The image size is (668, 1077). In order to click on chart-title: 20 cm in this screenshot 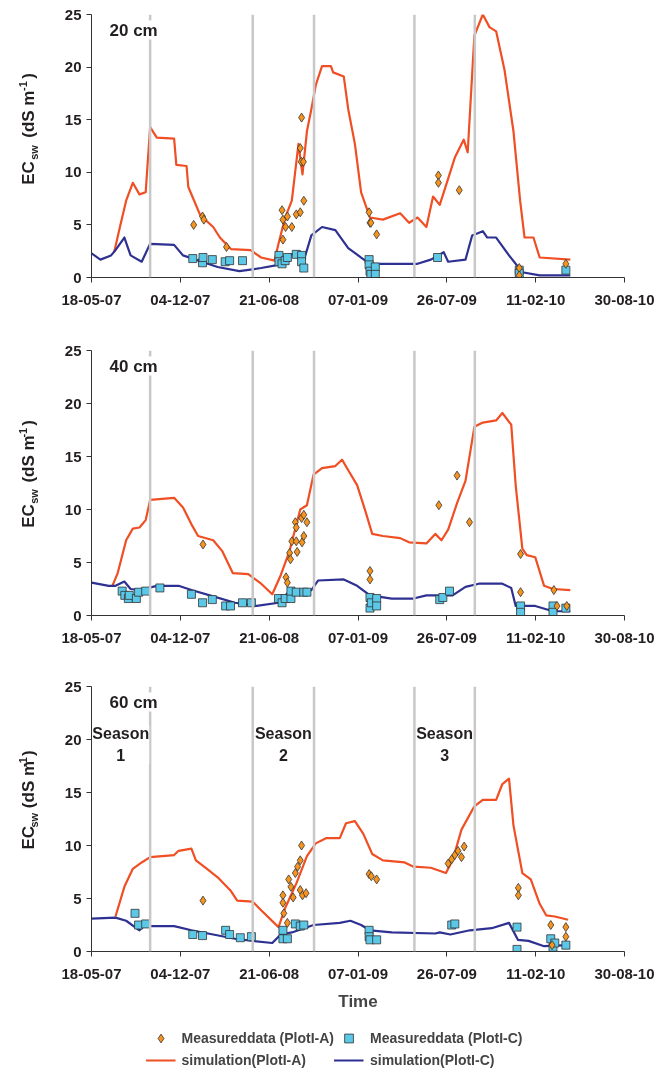, I will do `click(133, 30)`.